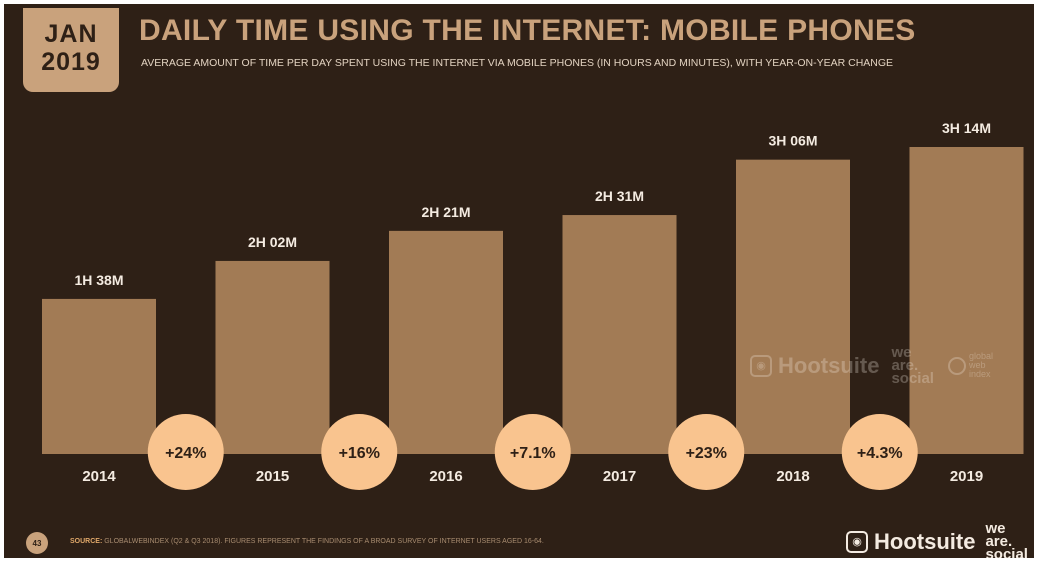 The height and width of the screenshot is (562, 1038). Describe the element at coordinates (912, 365) in the screenshot. I see `watermark-we-are-social-logo: we are. social` at that location.